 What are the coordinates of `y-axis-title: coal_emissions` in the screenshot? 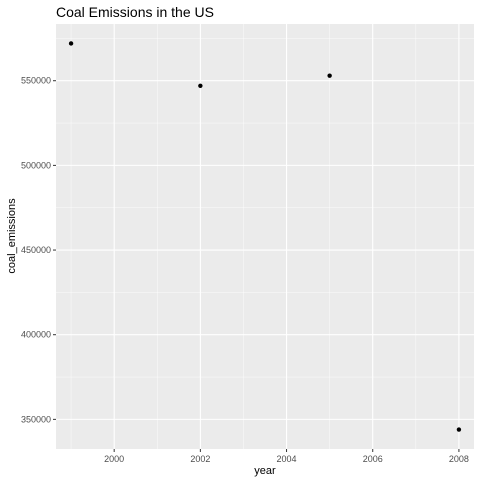 It's located at (12, 236).